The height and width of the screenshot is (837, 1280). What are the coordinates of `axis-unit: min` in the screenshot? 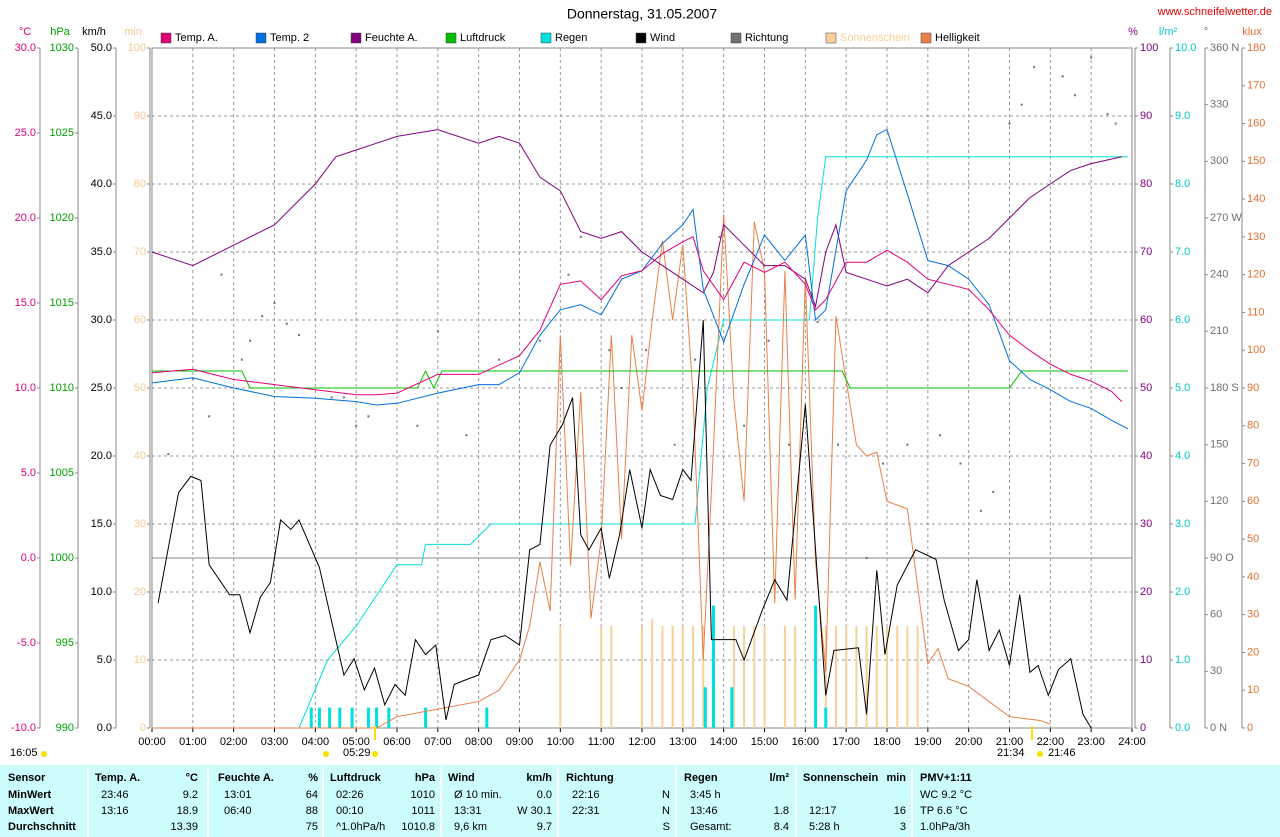 It's located at (133, 32).